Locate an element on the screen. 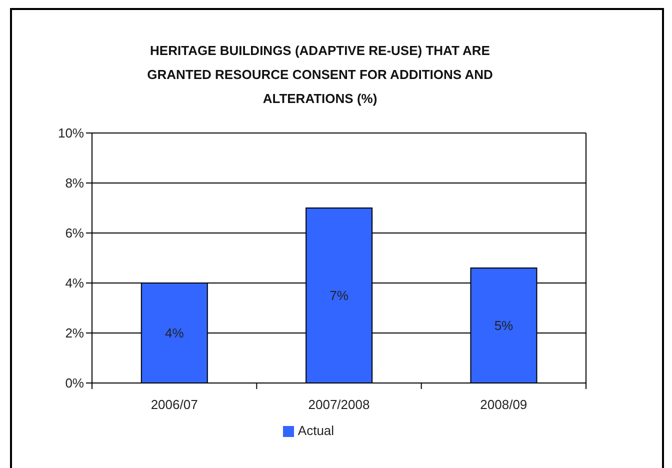  y-tick-label: 8% is located at coordinates (74, 183).